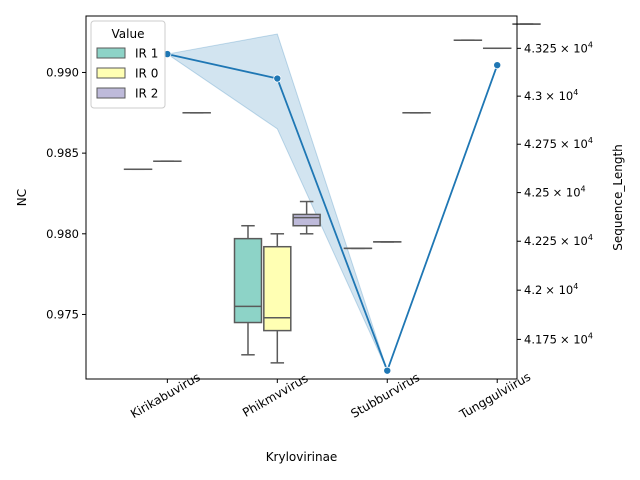 The height and width of the screenshot is (480, 640). Describe the element at coordinates (62, 72) in the screenshot. I see `left-y-tick-label: 0.990` at that location.